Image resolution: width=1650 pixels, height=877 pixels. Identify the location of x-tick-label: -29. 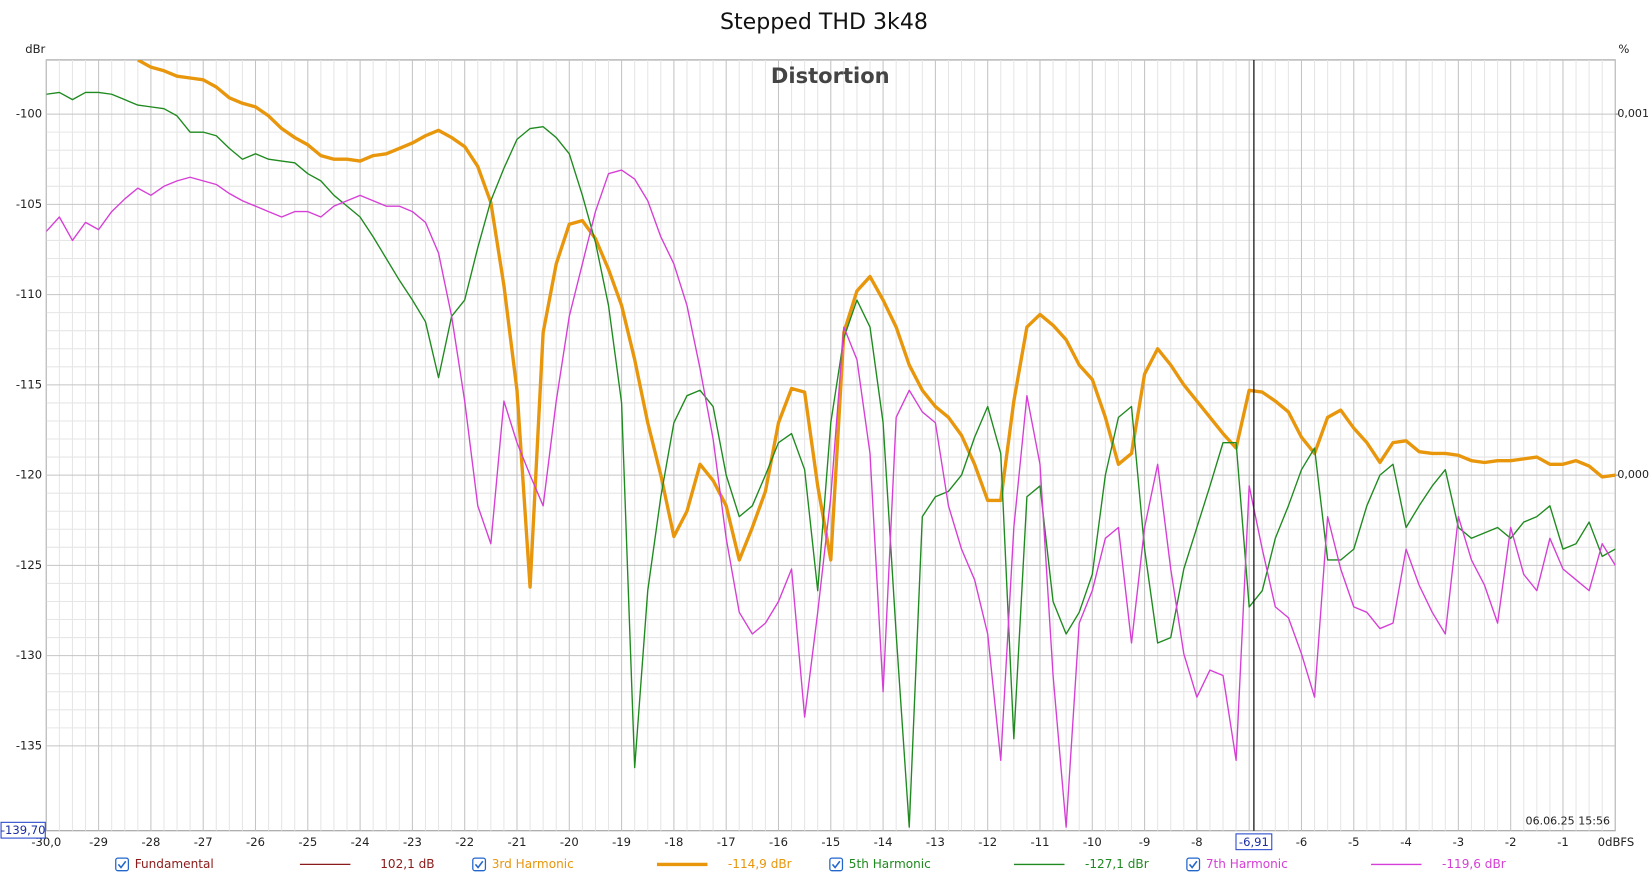
(98, 842).